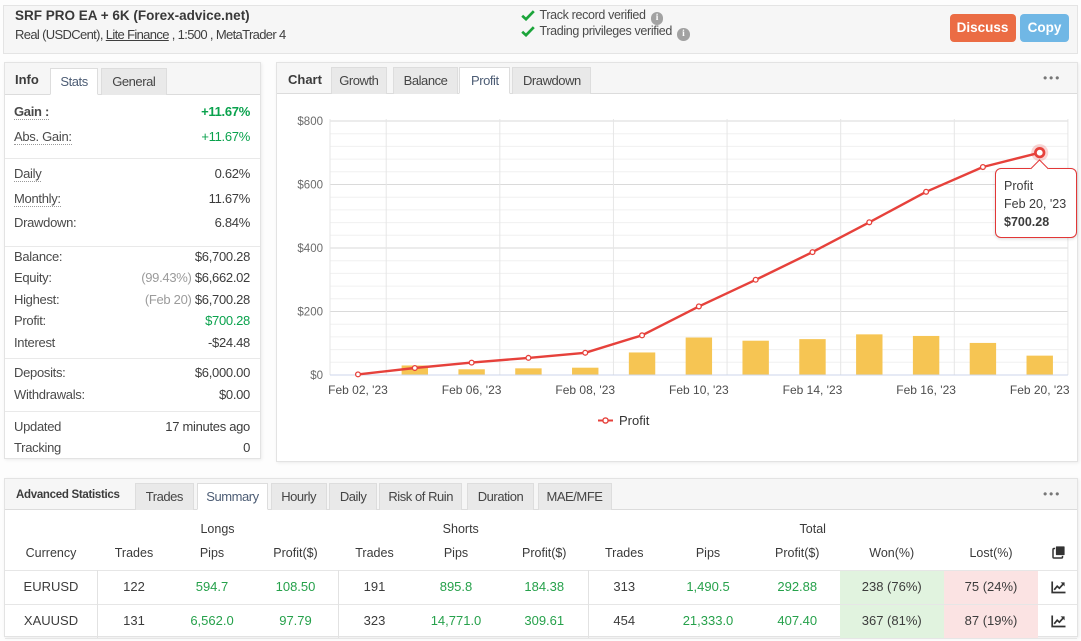  What do you see at coordinates (813, 390) in the screenshot?
I see `svg-text: Feb 14, '23` at bounding box center [813, 390].